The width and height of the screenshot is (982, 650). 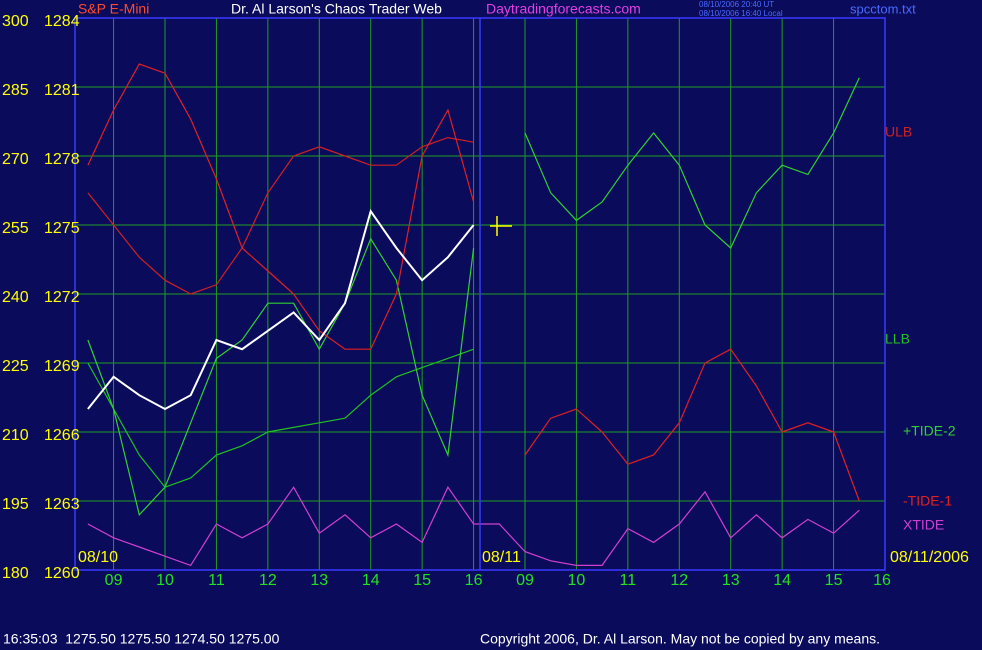 I want to click on y-tick-label: 285, so click(x=15, y=90).